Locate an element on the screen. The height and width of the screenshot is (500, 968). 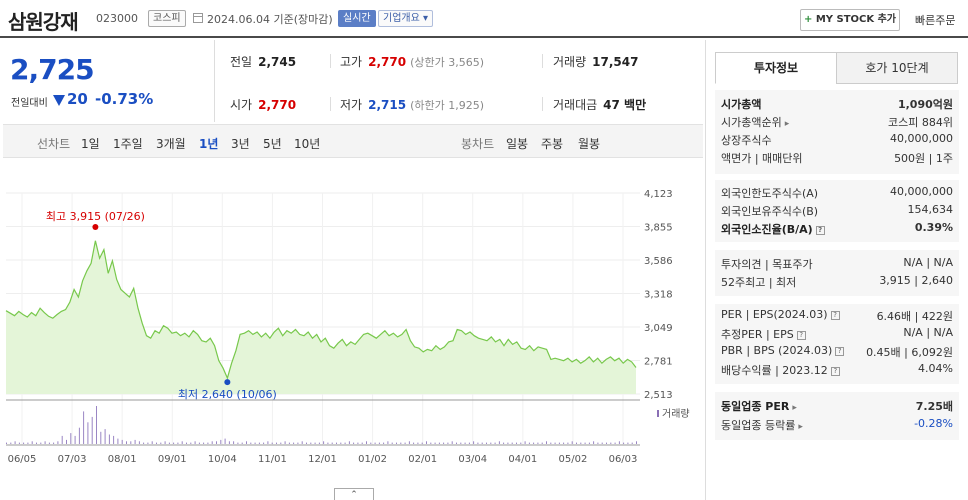
volume: 거래량 17,547 is located at coordinates (596, 62).